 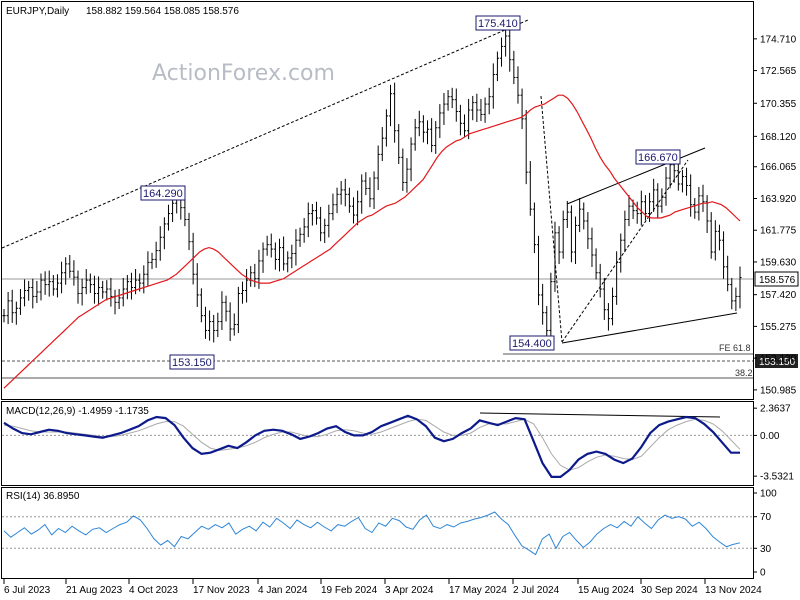 What do you see at coordinates (778, 104) in the screenshot?
I see `price-tick-label: 170.355` at bounding box center [778, 104].